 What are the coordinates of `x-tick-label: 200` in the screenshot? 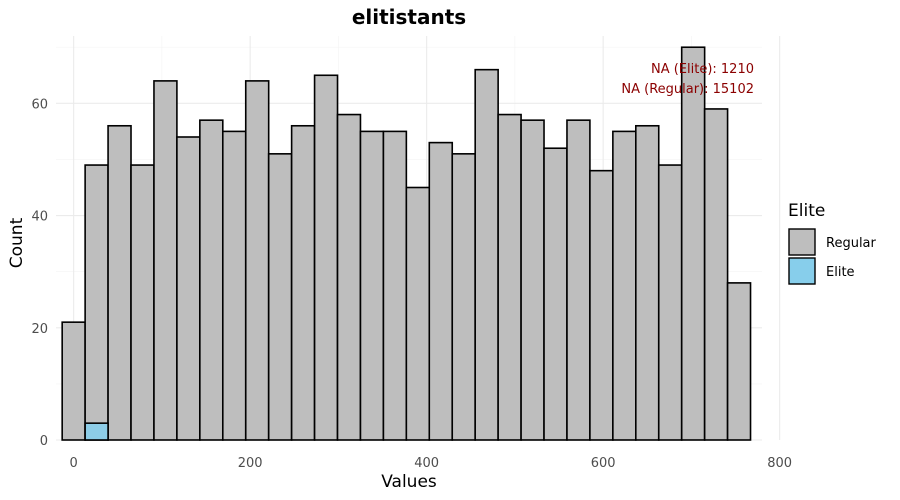 It's located at (250, 463).